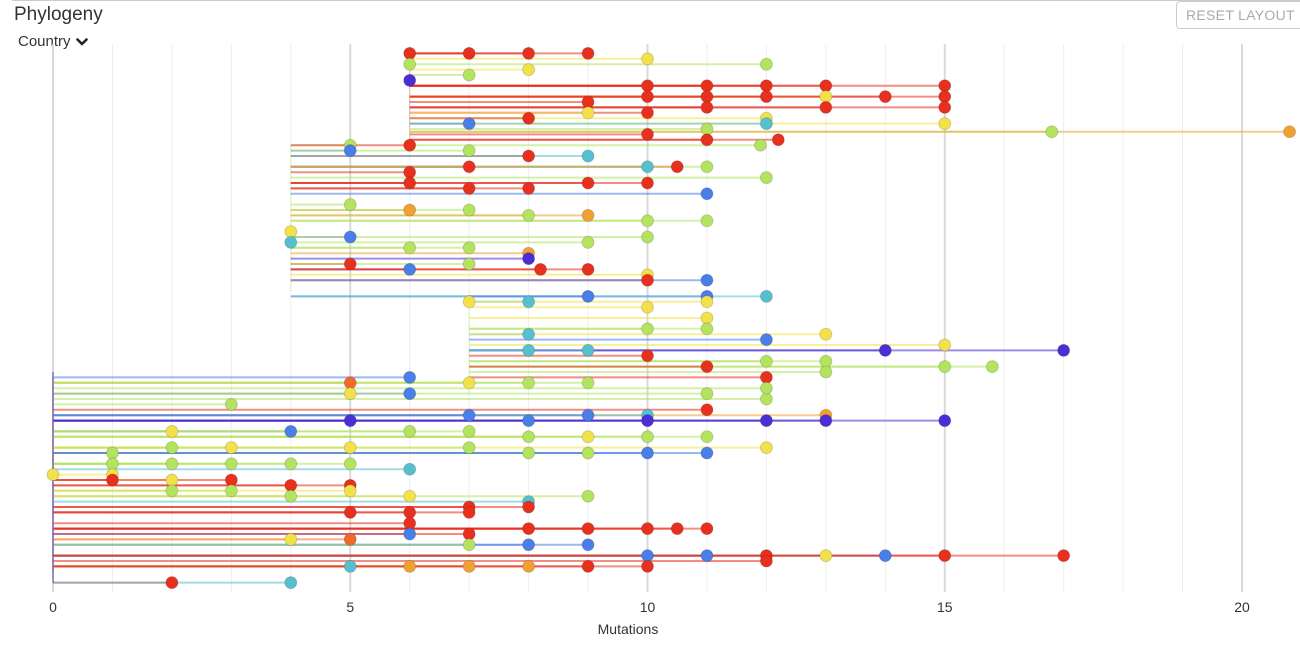  Describe the element at coordinates (53, 41) in the screenshot. I see `color-by-dropdown: Country` at that location.